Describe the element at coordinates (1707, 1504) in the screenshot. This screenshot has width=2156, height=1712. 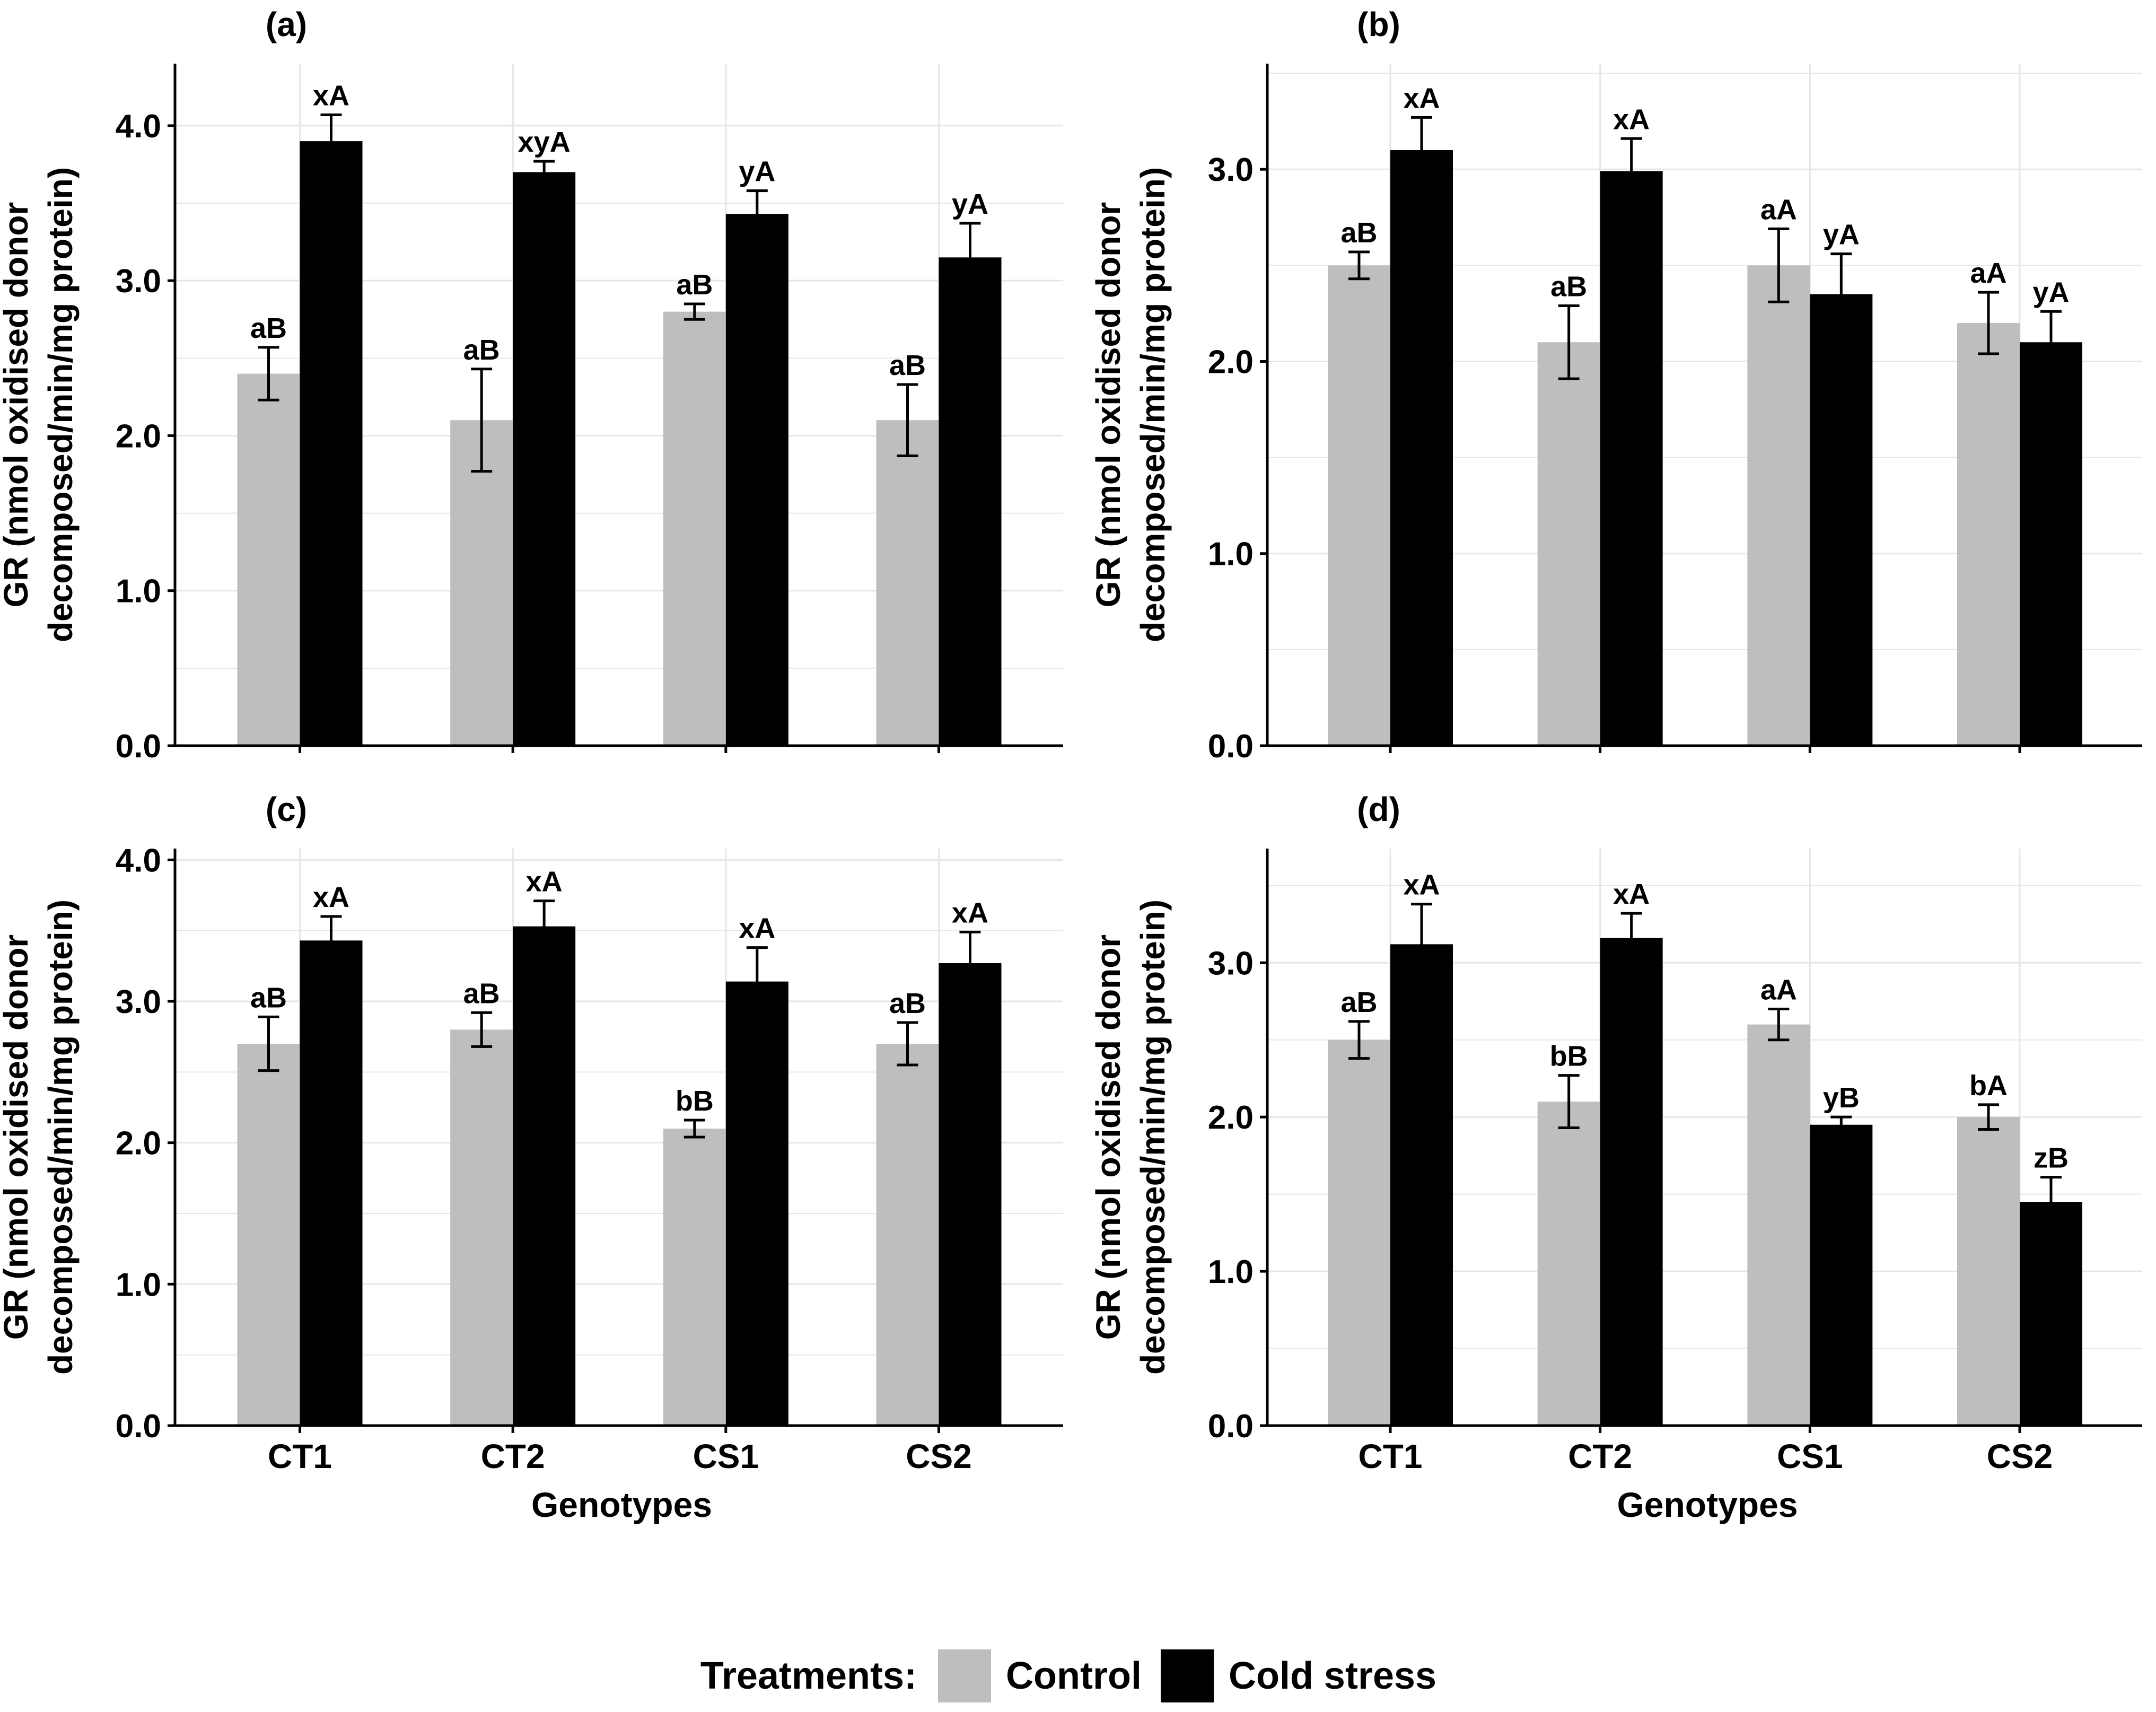
I see `x-axis-label: Genotypes` at that location.